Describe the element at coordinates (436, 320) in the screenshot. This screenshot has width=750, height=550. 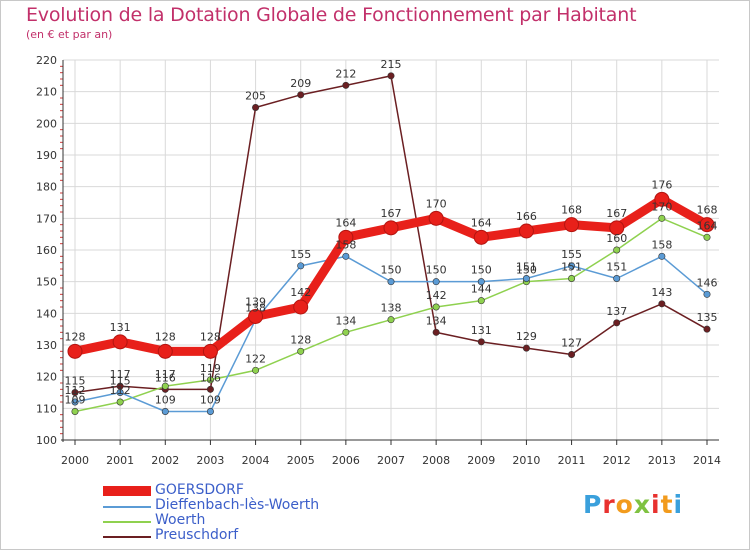
I see `data-label: 134` at that location.